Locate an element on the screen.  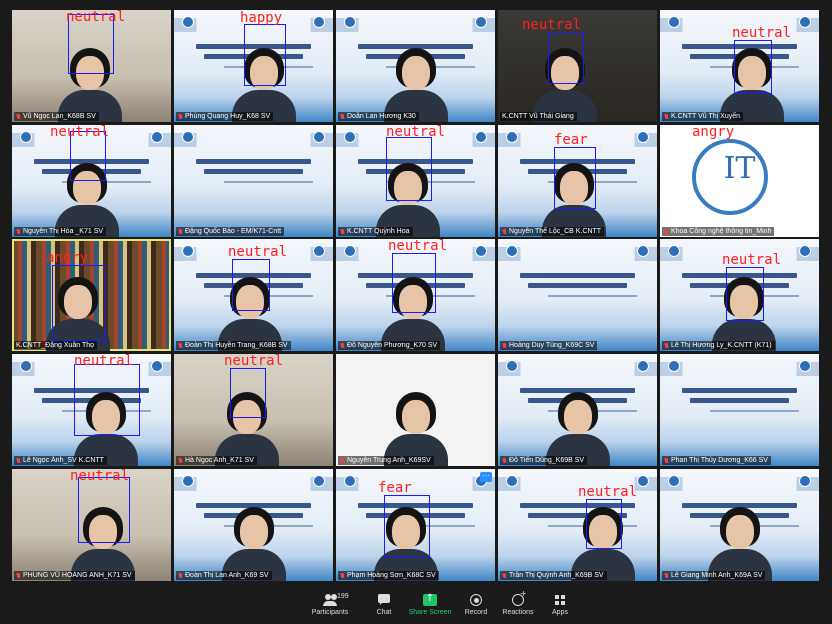
emotion-label: angry is located at coordinates (713, 132).